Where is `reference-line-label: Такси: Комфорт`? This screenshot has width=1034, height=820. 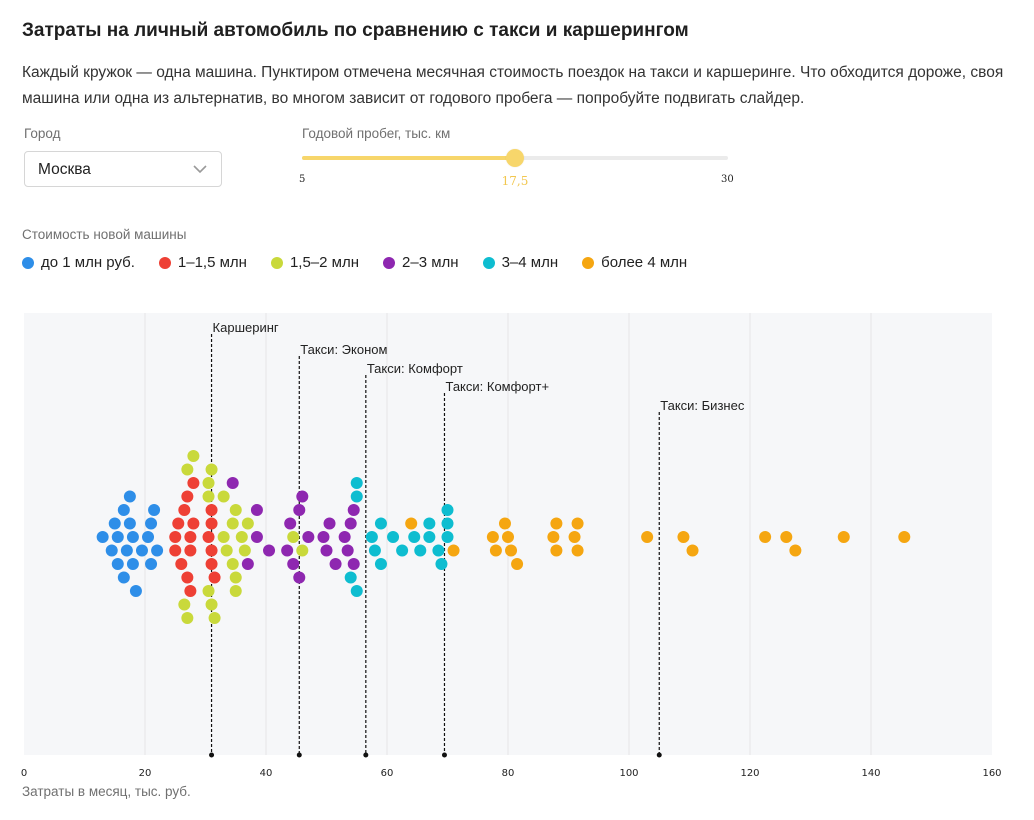 reference-line-label: Такси: Комфорт is located at coordinates (415, 368).